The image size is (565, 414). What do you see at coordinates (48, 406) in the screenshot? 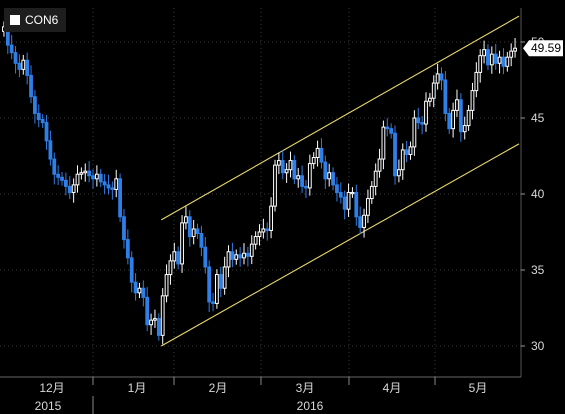
I see `x-year-label: 2015` at bounding box center [48, 406].